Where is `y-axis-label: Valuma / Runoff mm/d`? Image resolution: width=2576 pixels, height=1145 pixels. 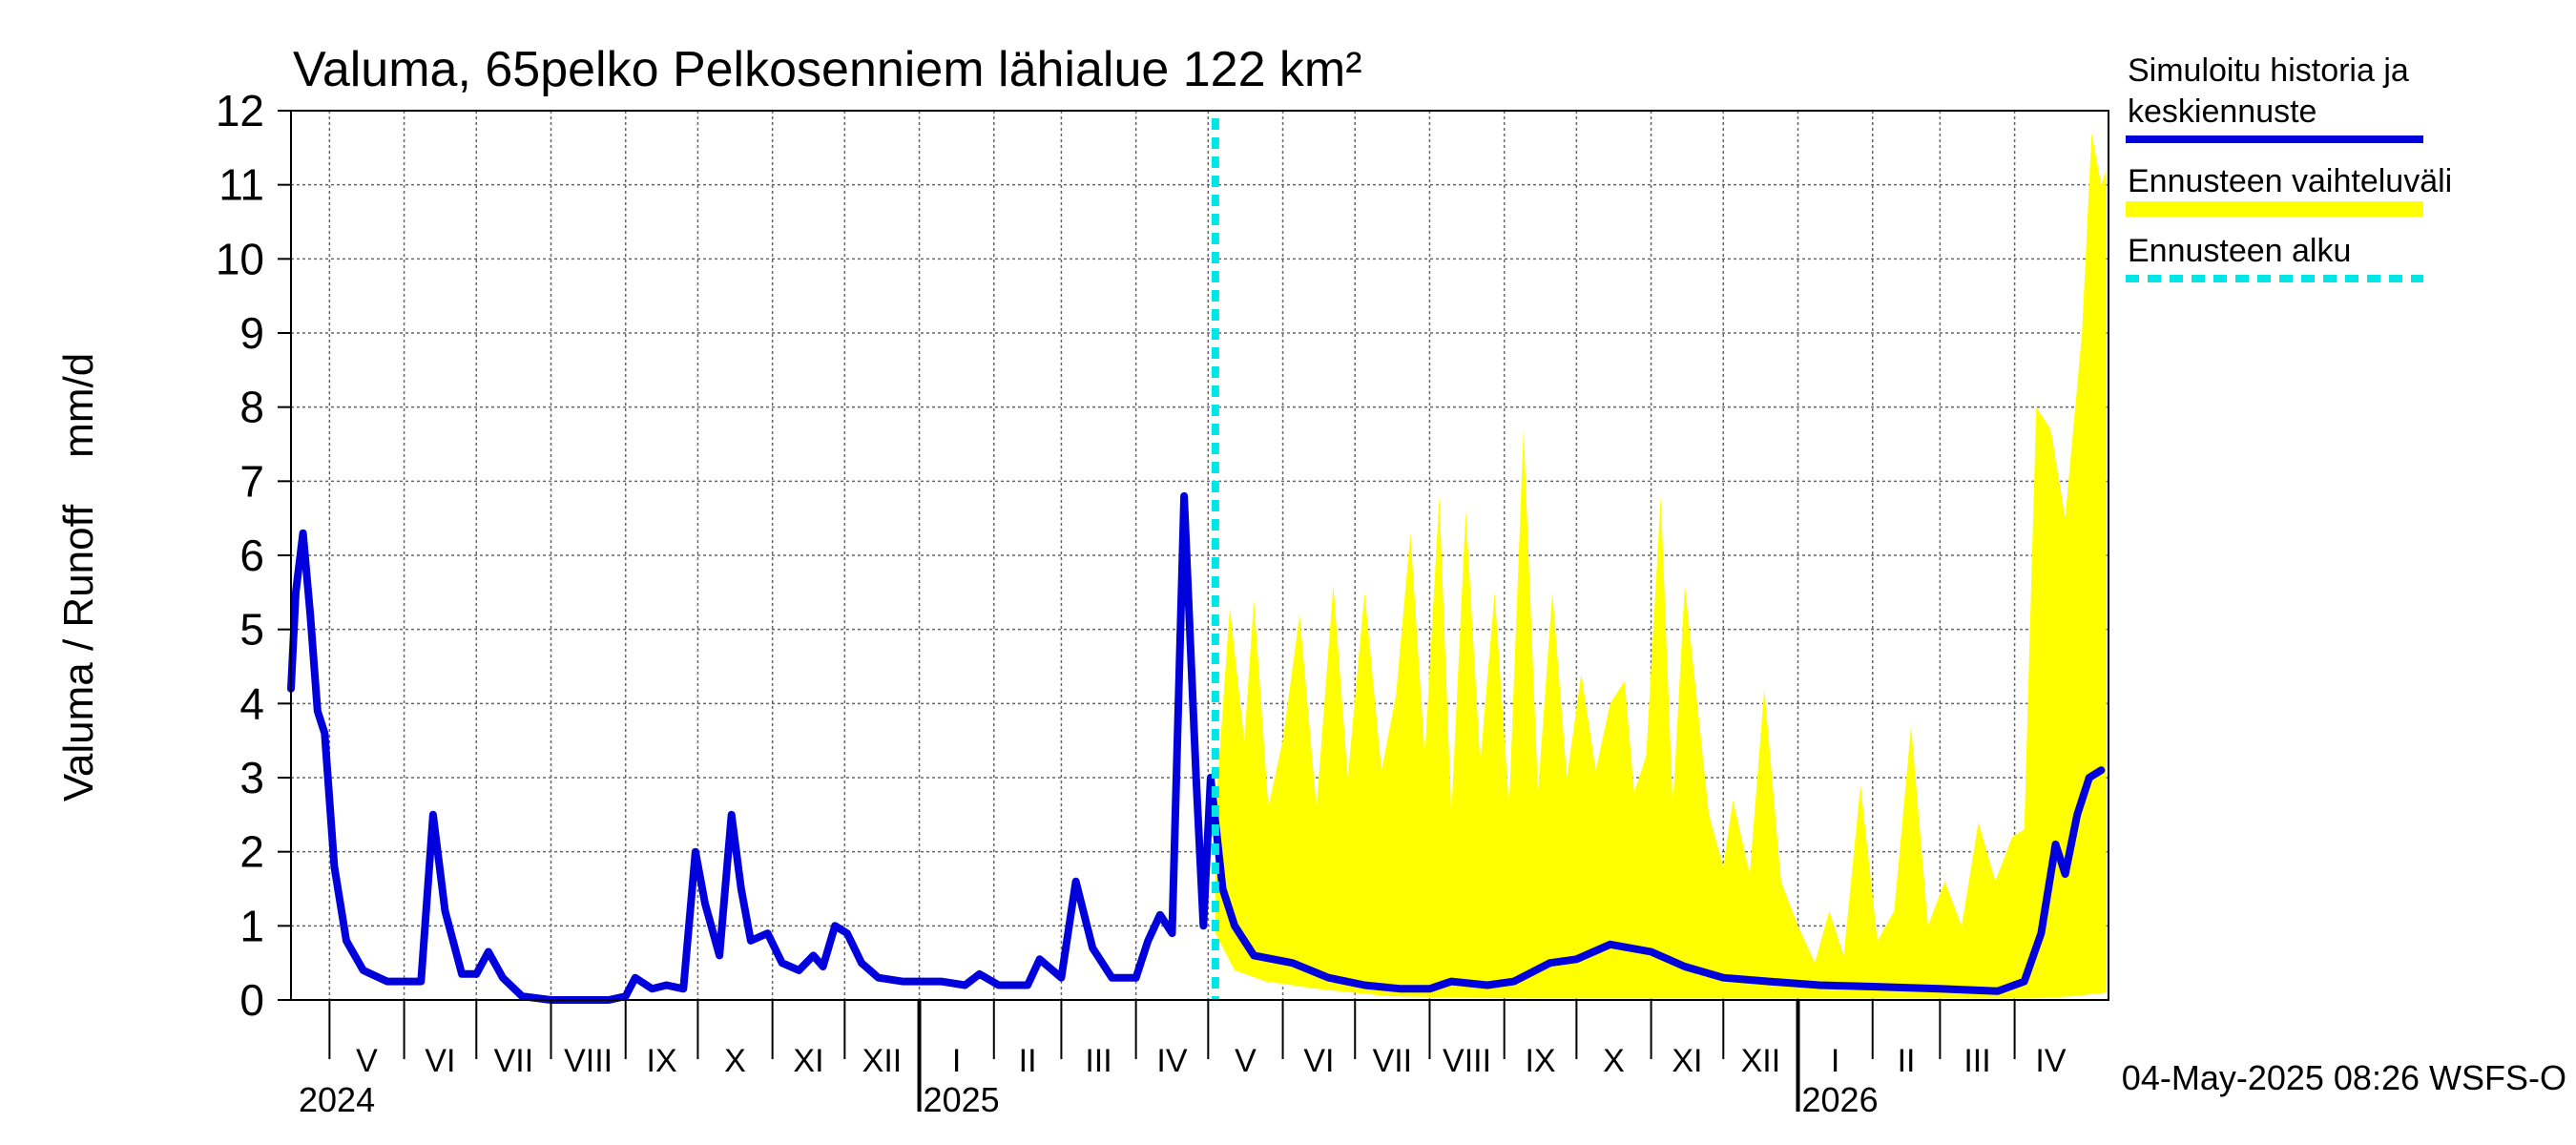 y-axis-label: Valuma / Runoff mm/d is located at coordinates (78, 577).